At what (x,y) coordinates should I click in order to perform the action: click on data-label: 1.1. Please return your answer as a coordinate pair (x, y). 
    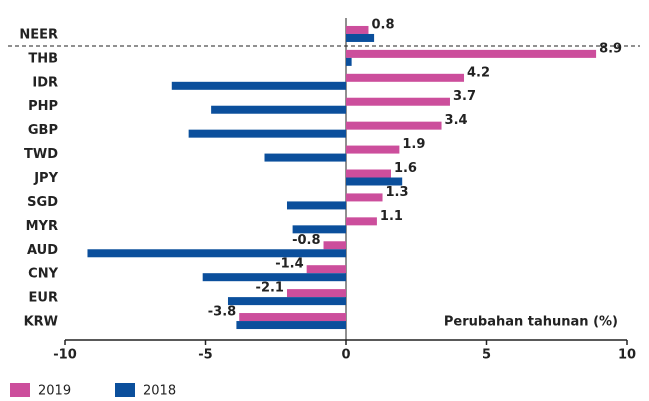
    Looking at the image, I should click on (391, 216).